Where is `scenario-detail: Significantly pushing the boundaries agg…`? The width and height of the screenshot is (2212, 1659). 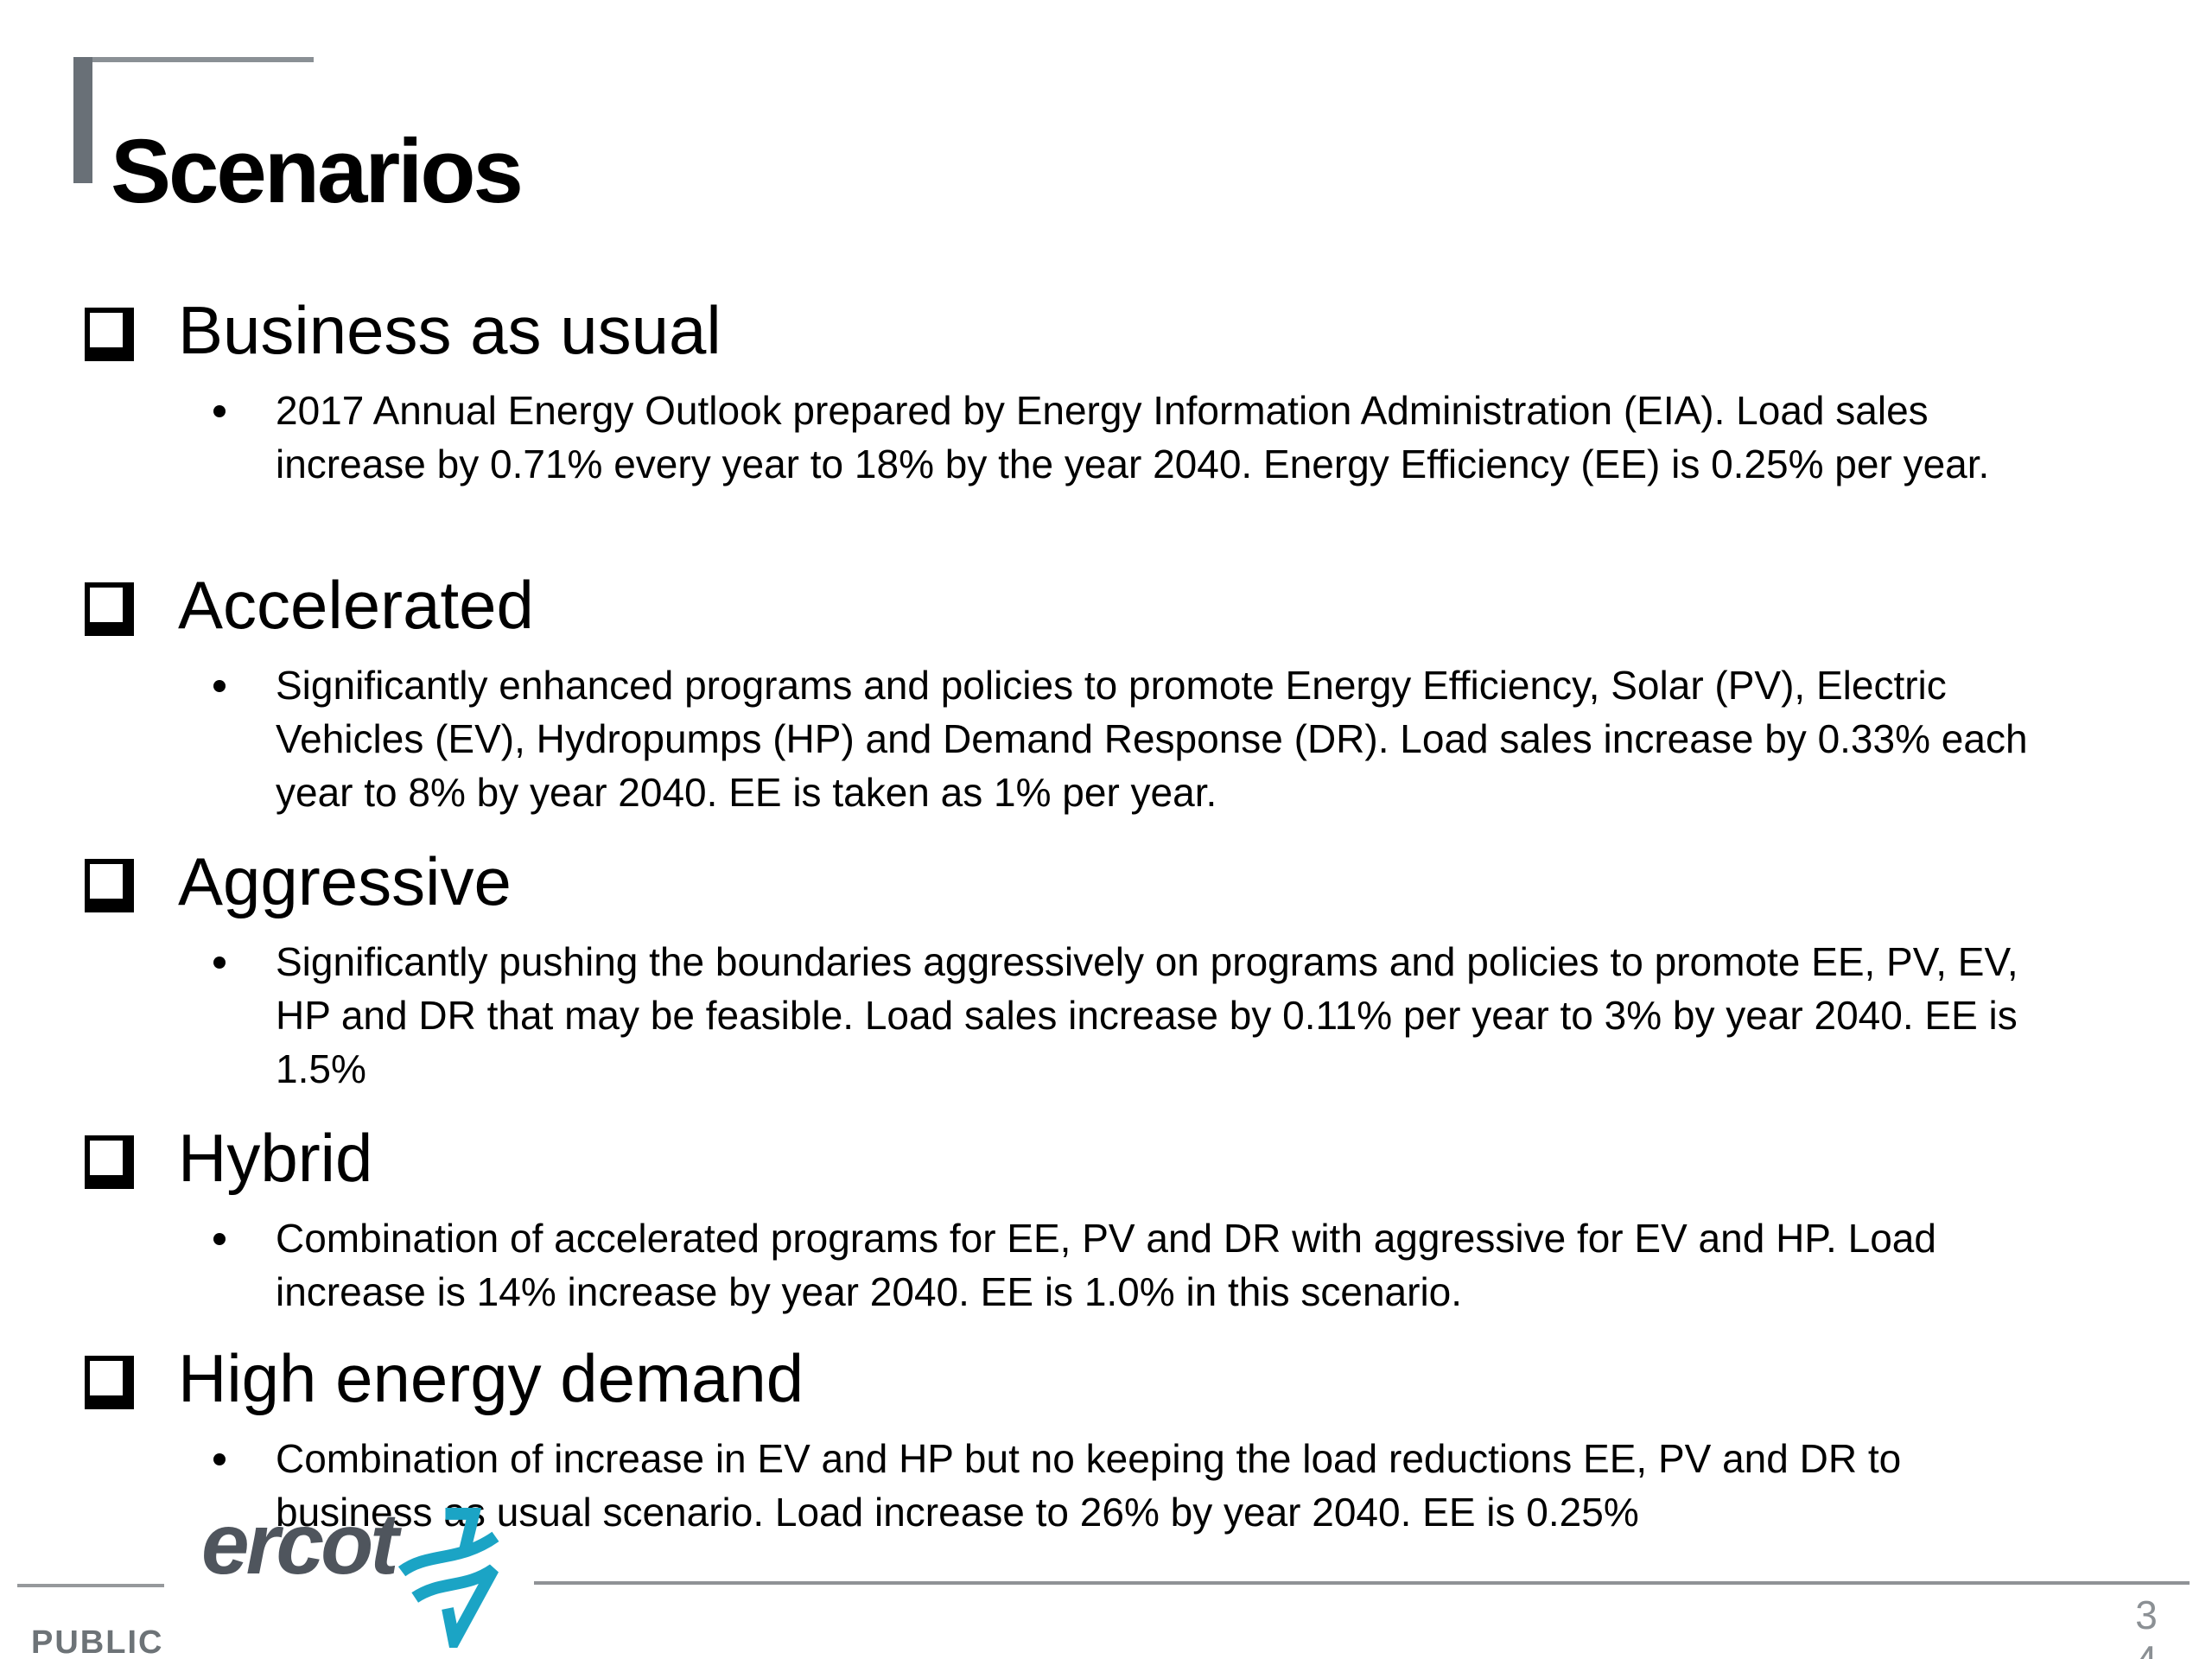
scenario-detail: Significantly pushing the boundaries agg… is located at coordinates (1126, 1015).